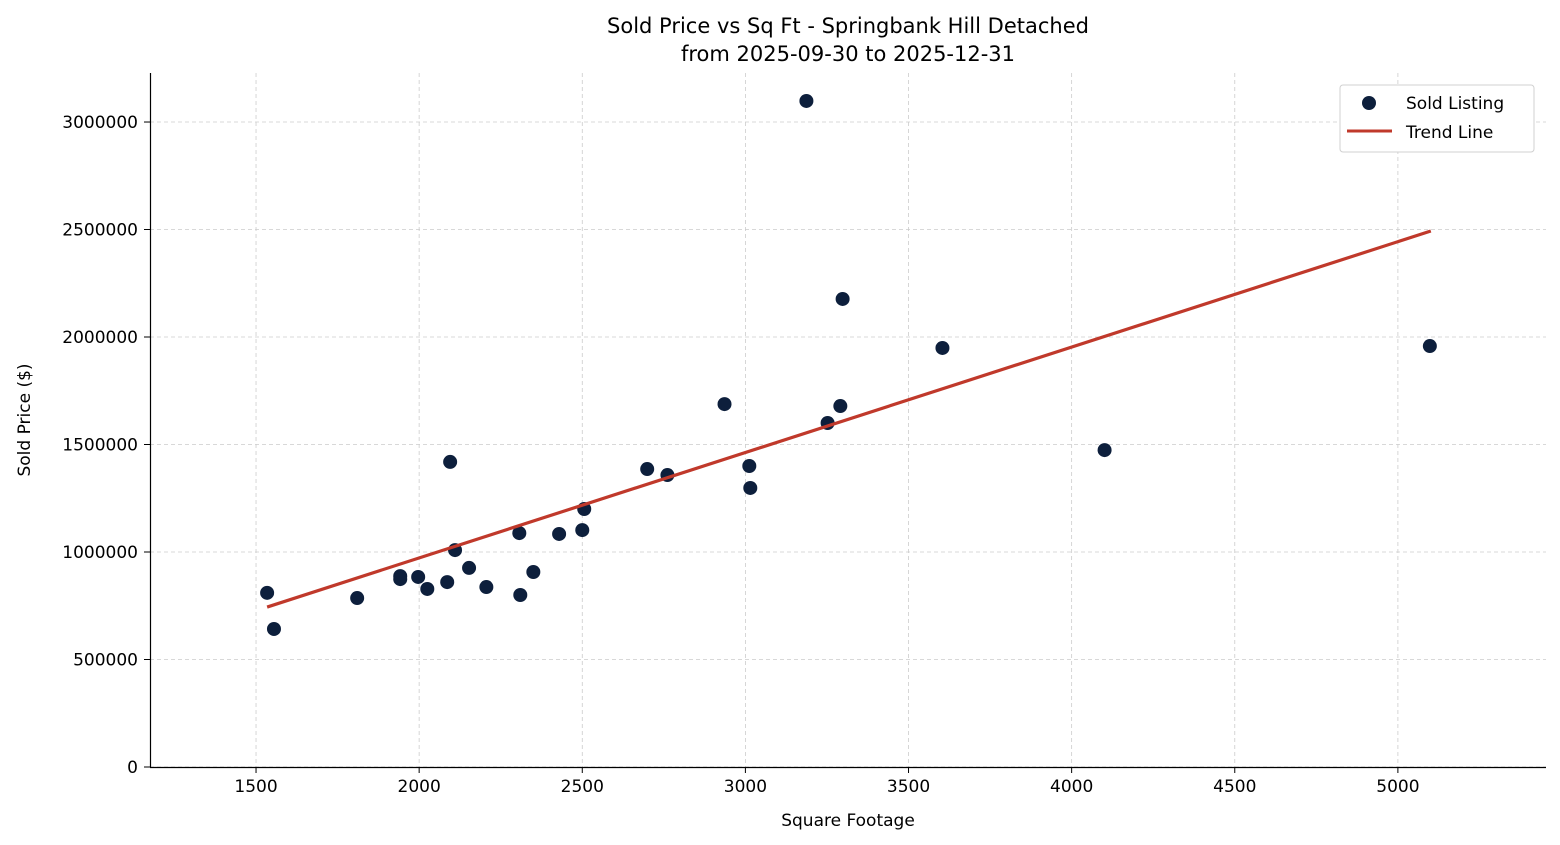  What do you see at coordinates (1071, 787) in the screenshot?
I see `x-tick-label: 4000` at bounding box center [1071, 787].